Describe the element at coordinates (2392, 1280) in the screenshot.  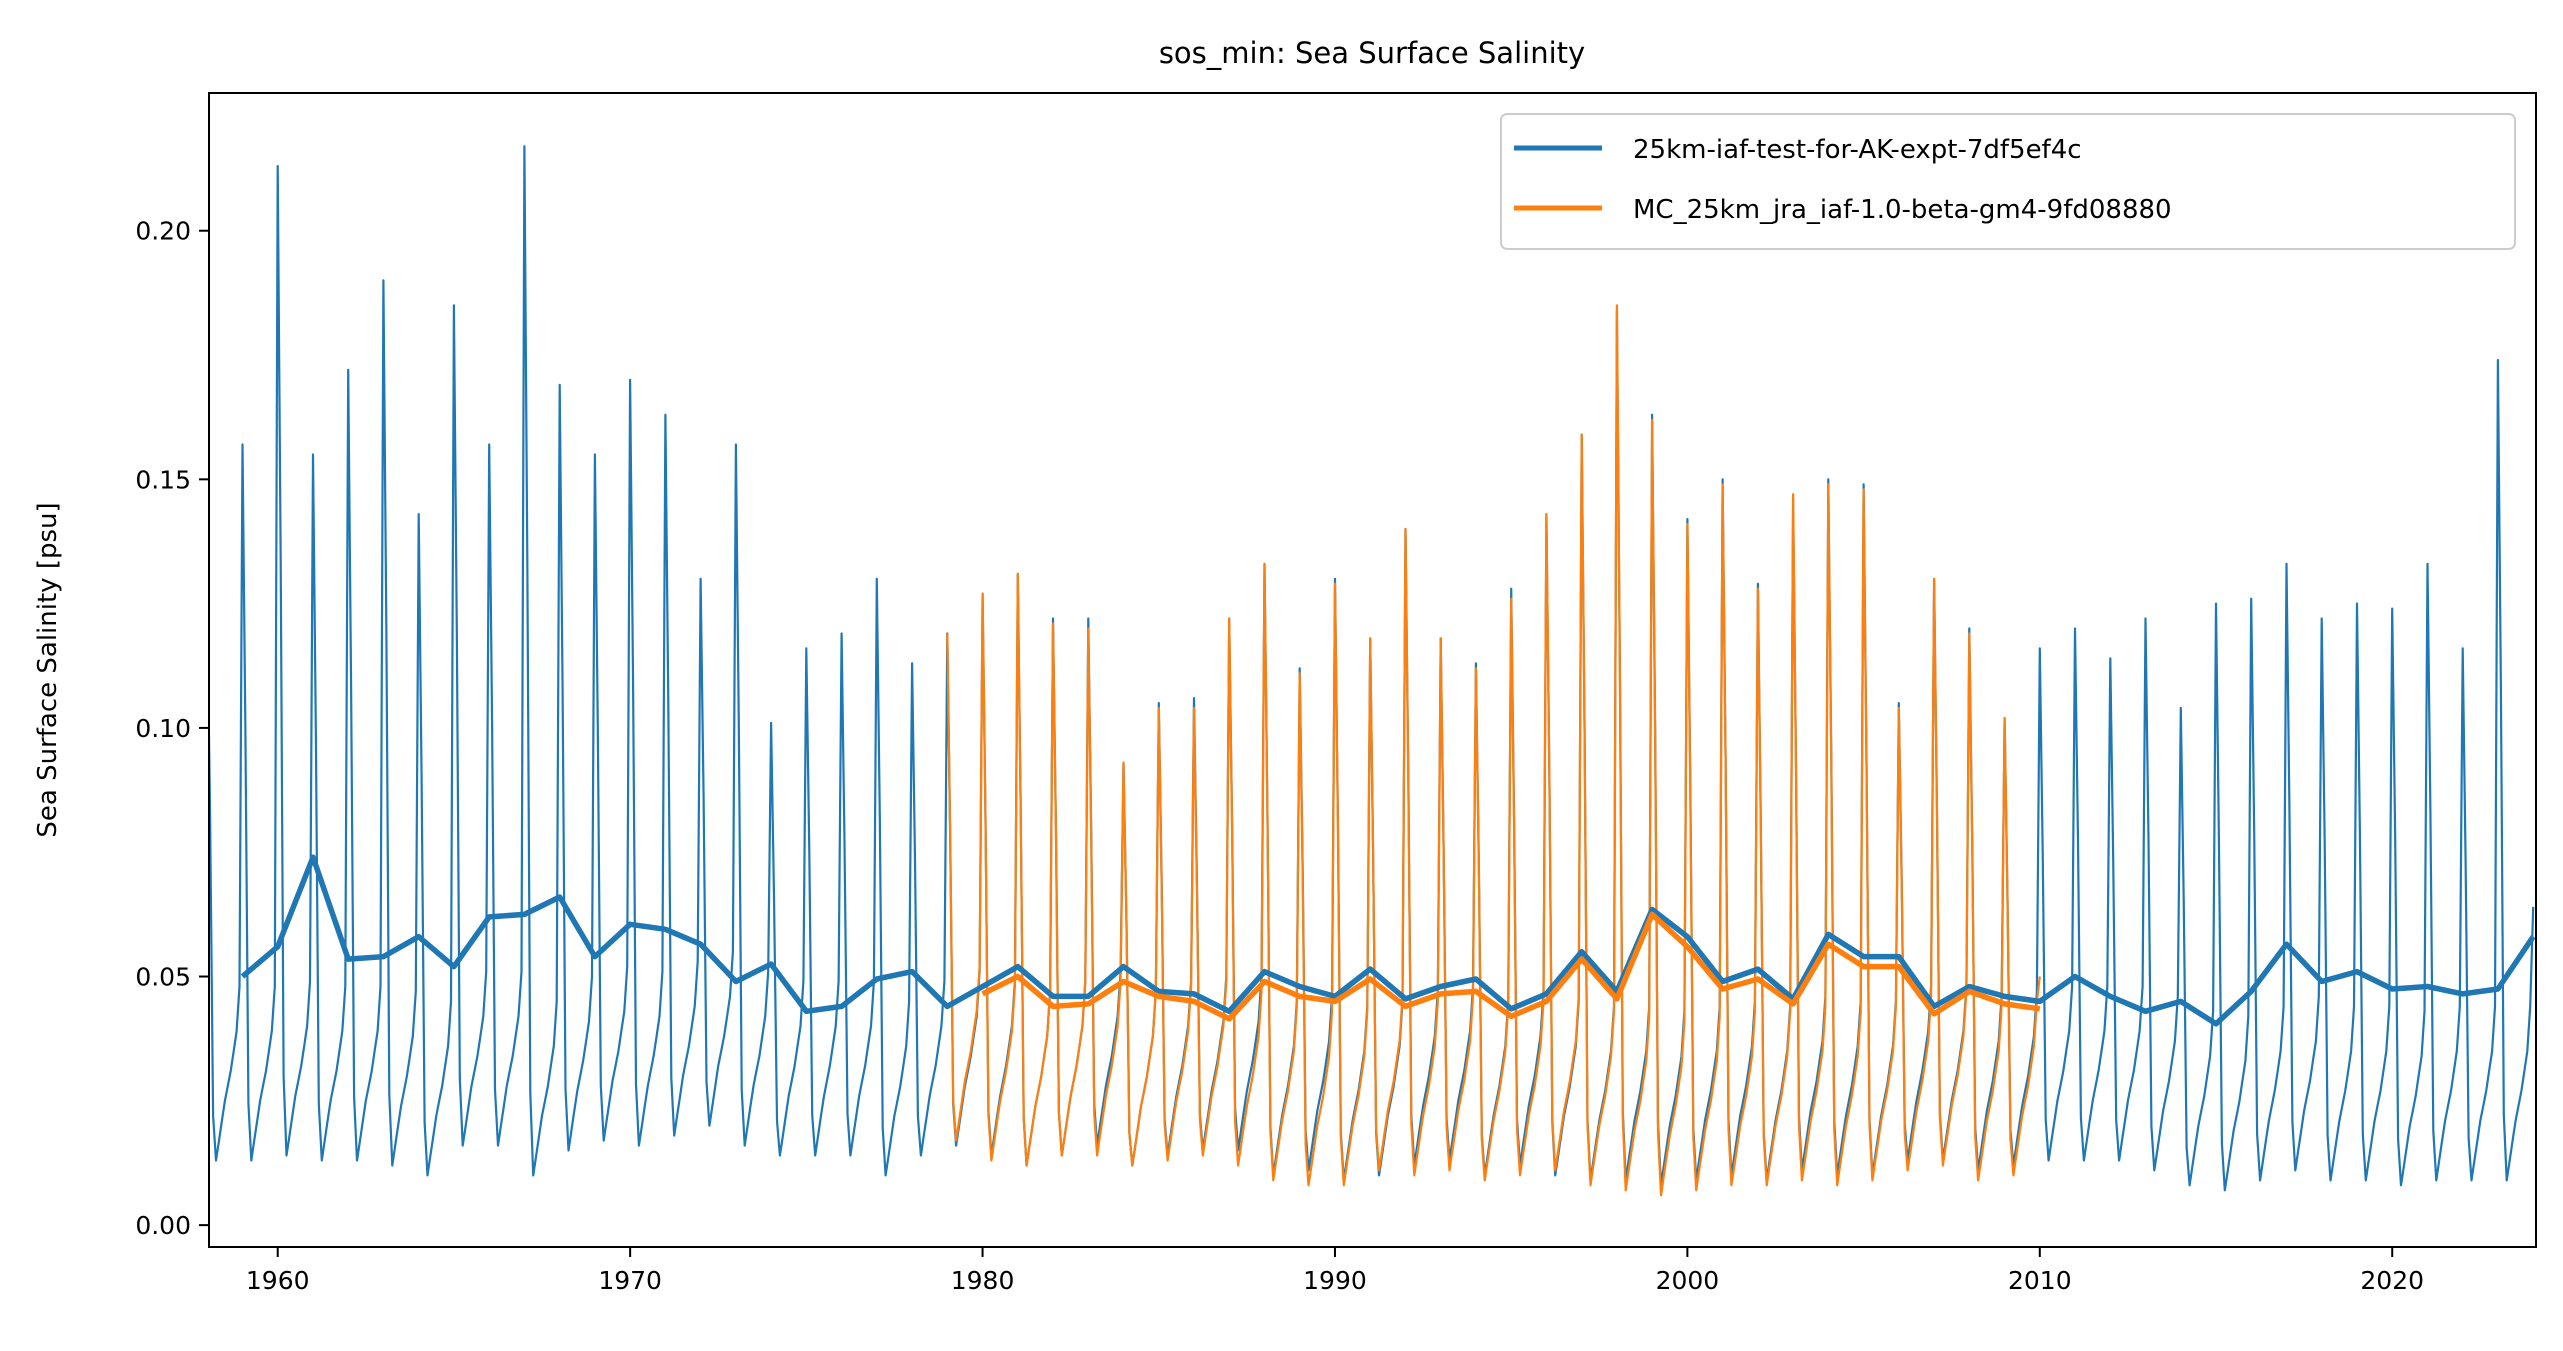
I see `x-tick-label: 2020` at that location.